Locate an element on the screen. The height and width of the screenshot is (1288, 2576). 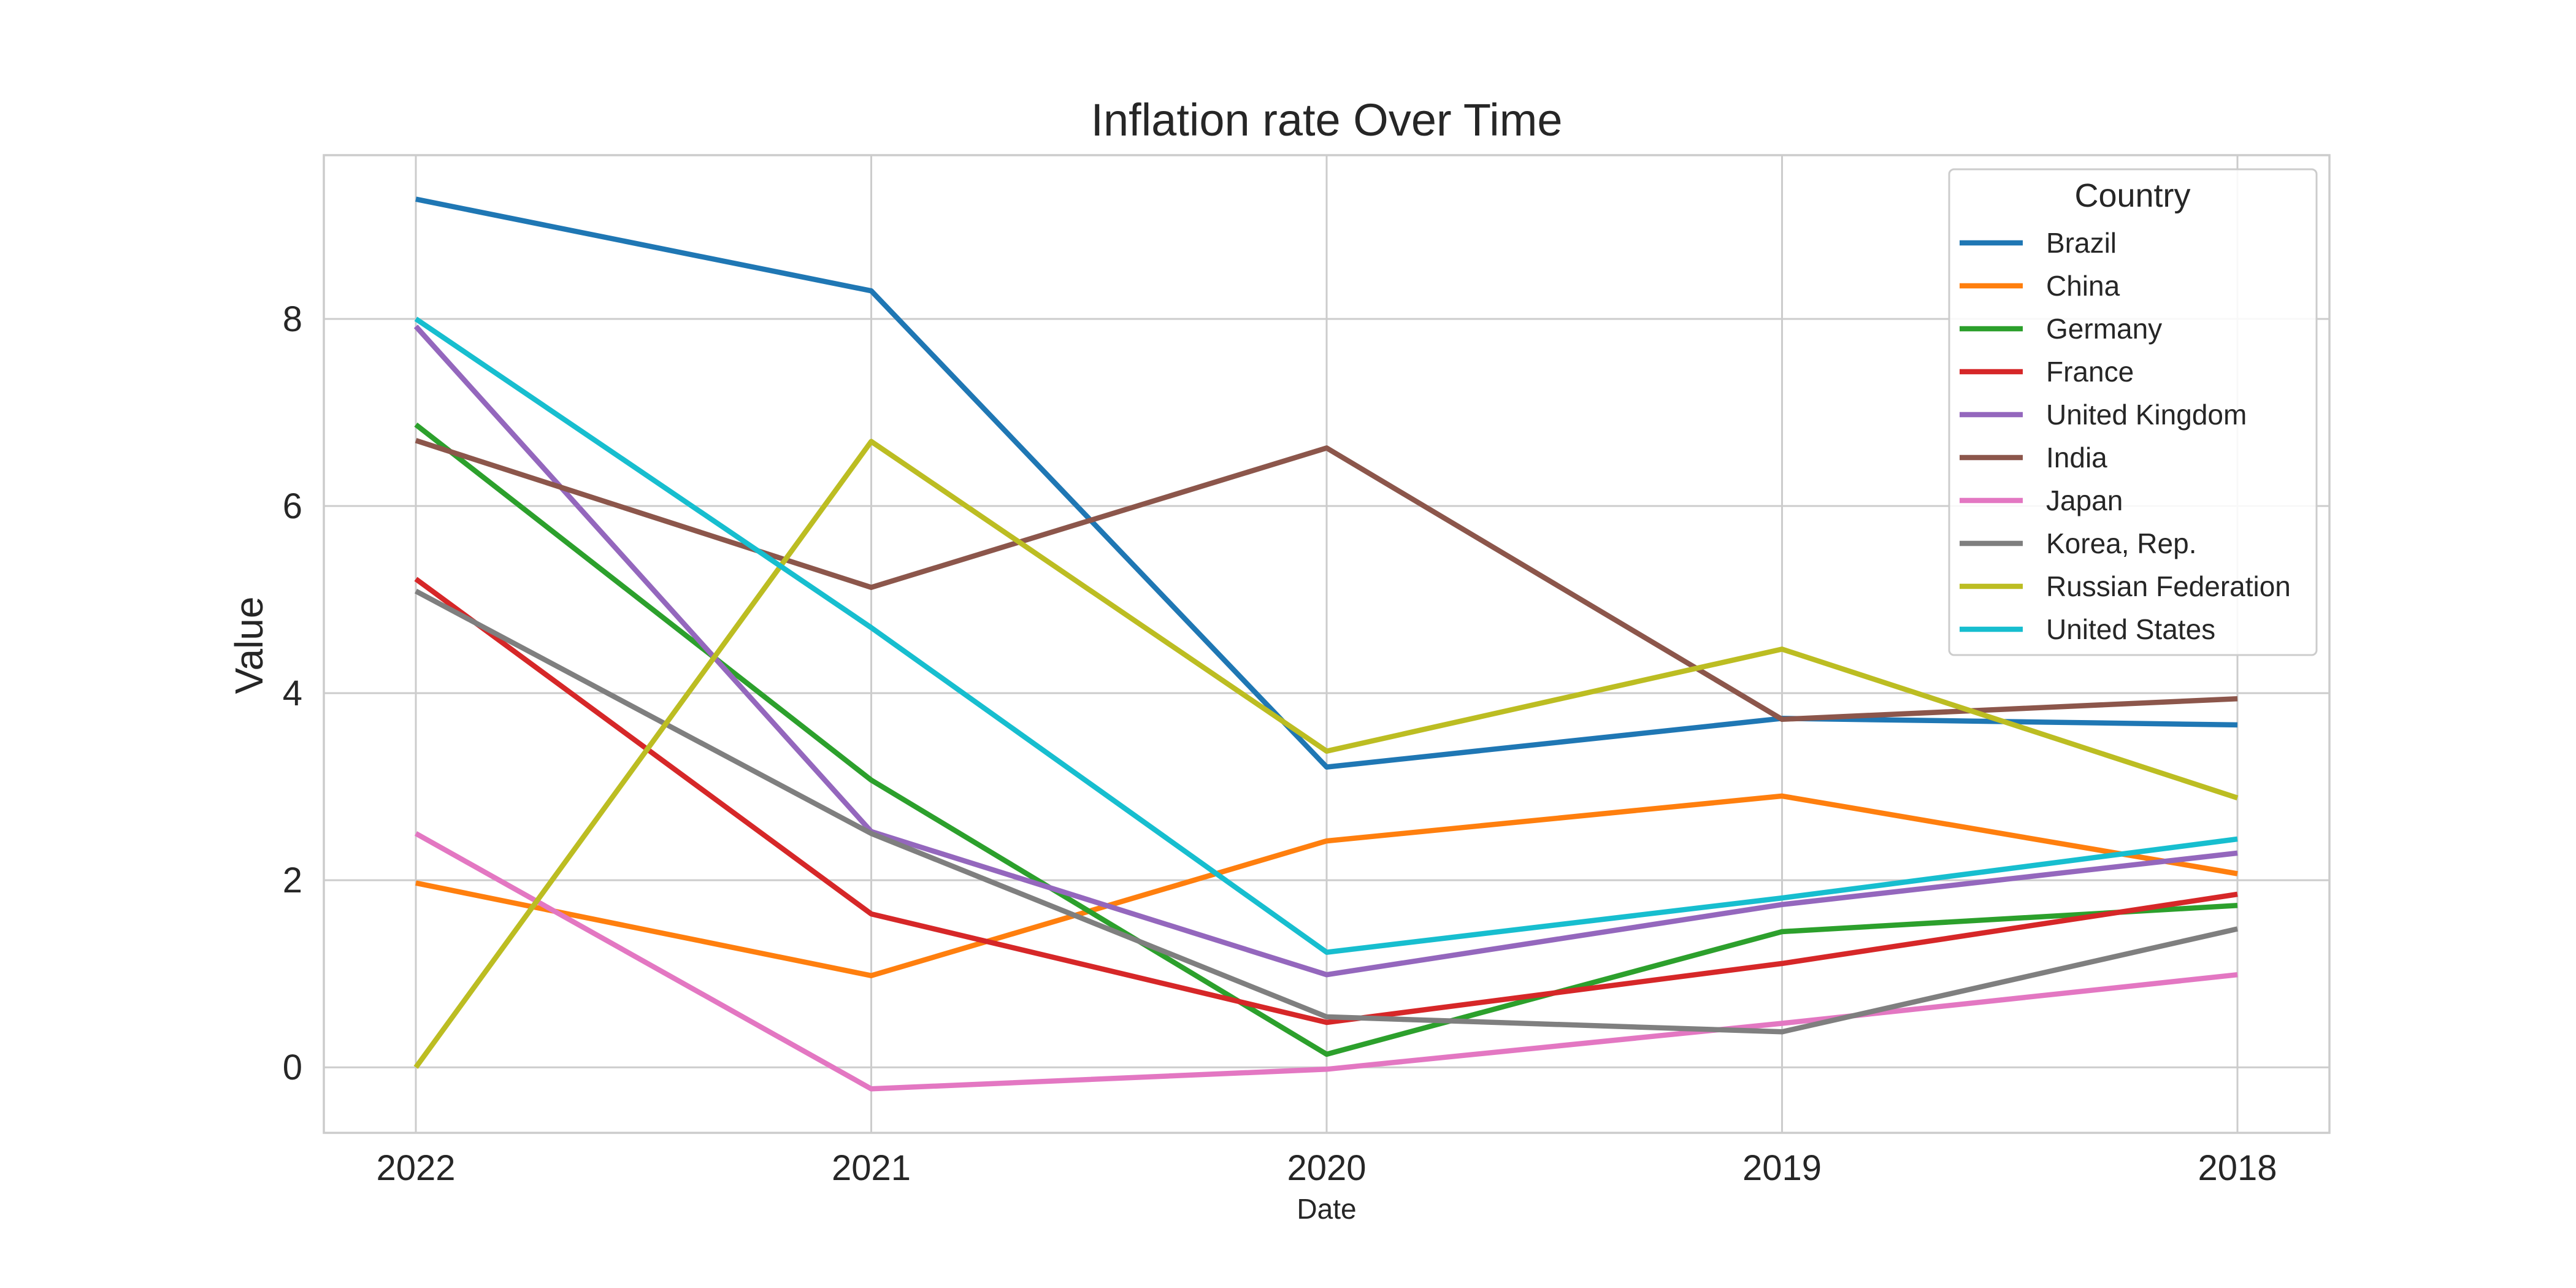
y-axis-ticks: 0 2 4 6 8 is located at coordinates (292, 693).